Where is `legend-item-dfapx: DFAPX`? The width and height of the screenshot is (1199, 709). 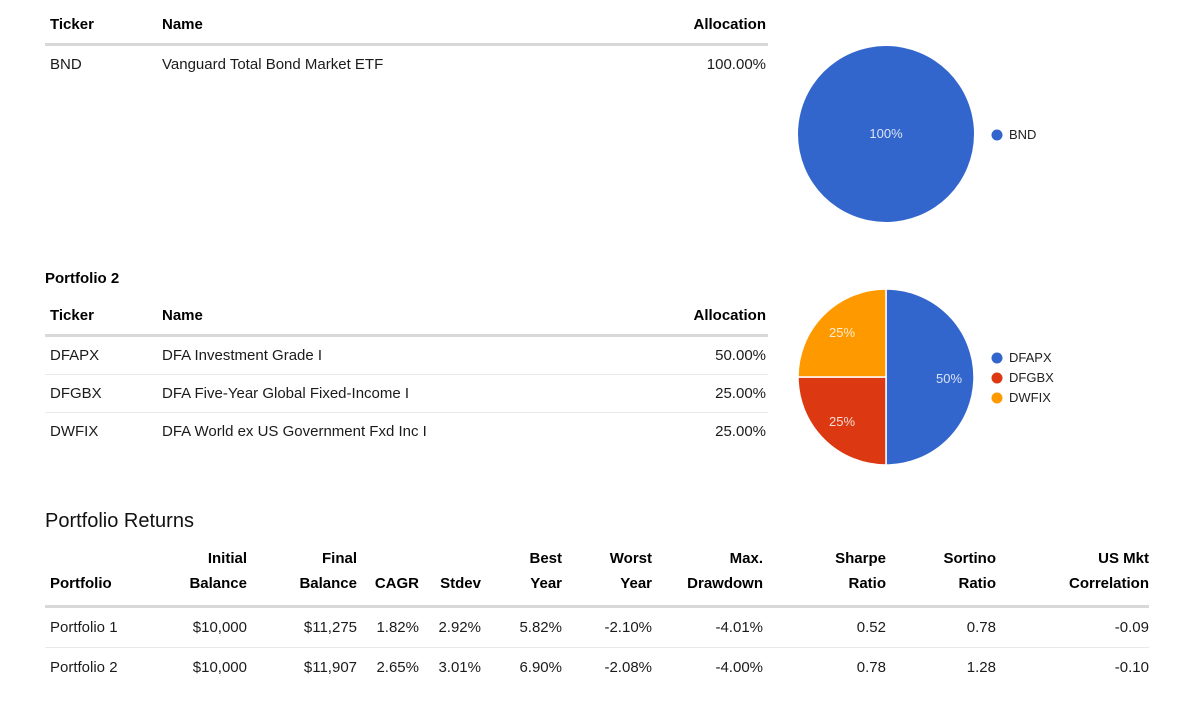 legend-item-dfapx: DFAPX is located at coordinates (1022, 357).